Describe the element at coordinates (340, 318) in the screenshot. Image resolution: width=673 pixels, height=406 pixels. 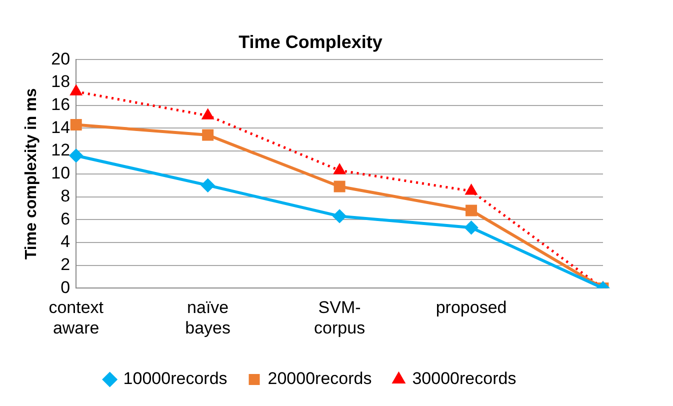
I see `x-tick-label: SVM-corpus` at that location.